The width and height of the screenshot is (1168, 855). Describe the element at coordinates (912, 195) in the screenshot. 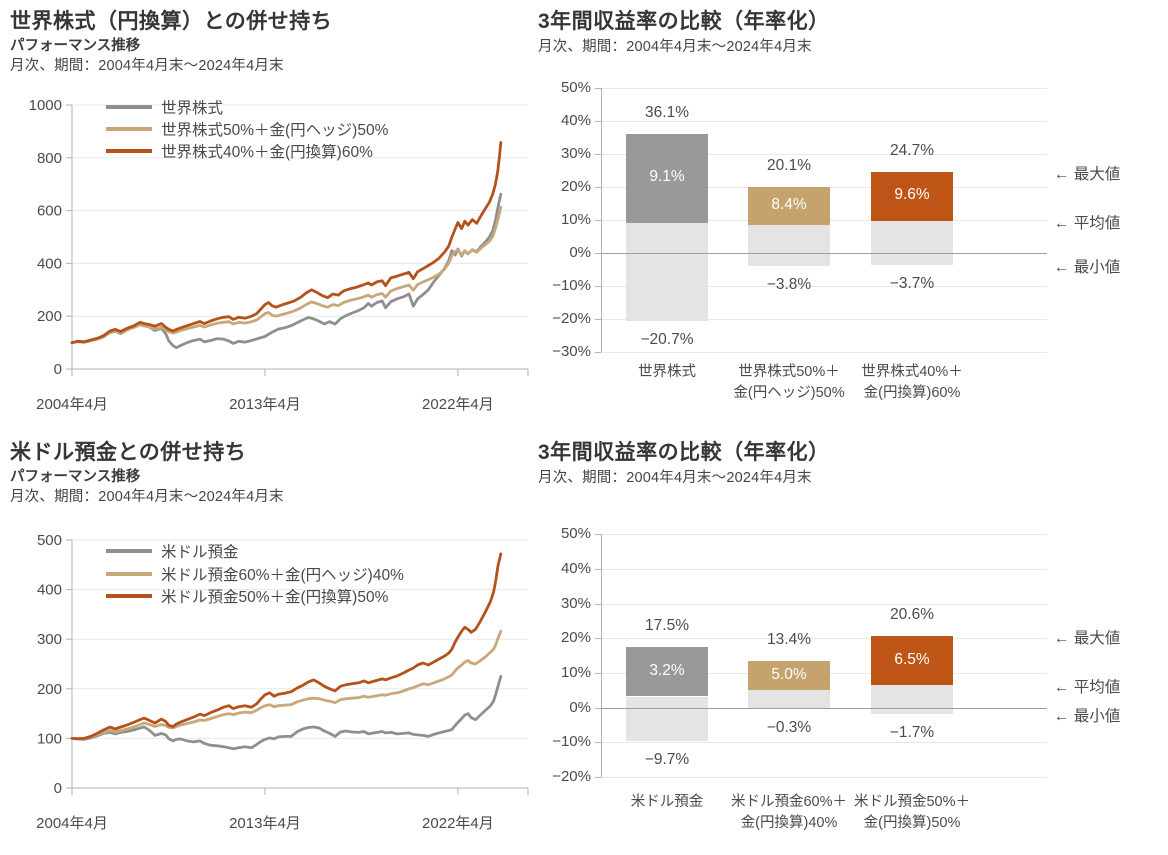

I see `bar-avg-label: 9.6%` at that location.